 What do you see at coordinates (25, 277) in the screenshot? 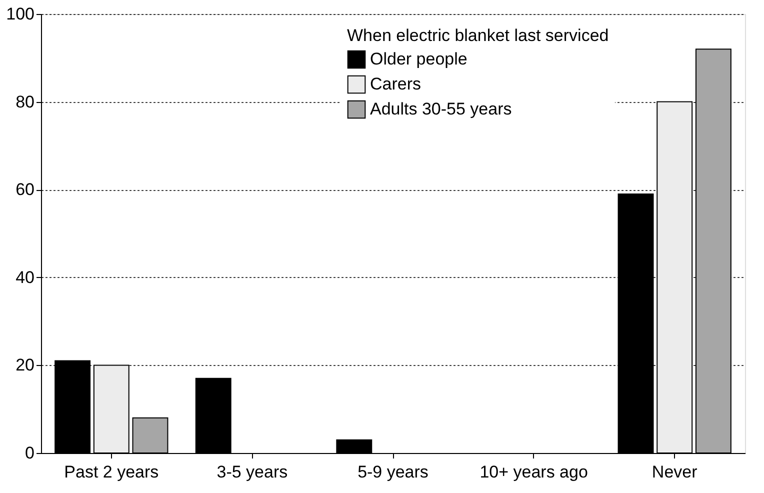
I see `y-tick-label: 40` at bounding box center [25, 277].